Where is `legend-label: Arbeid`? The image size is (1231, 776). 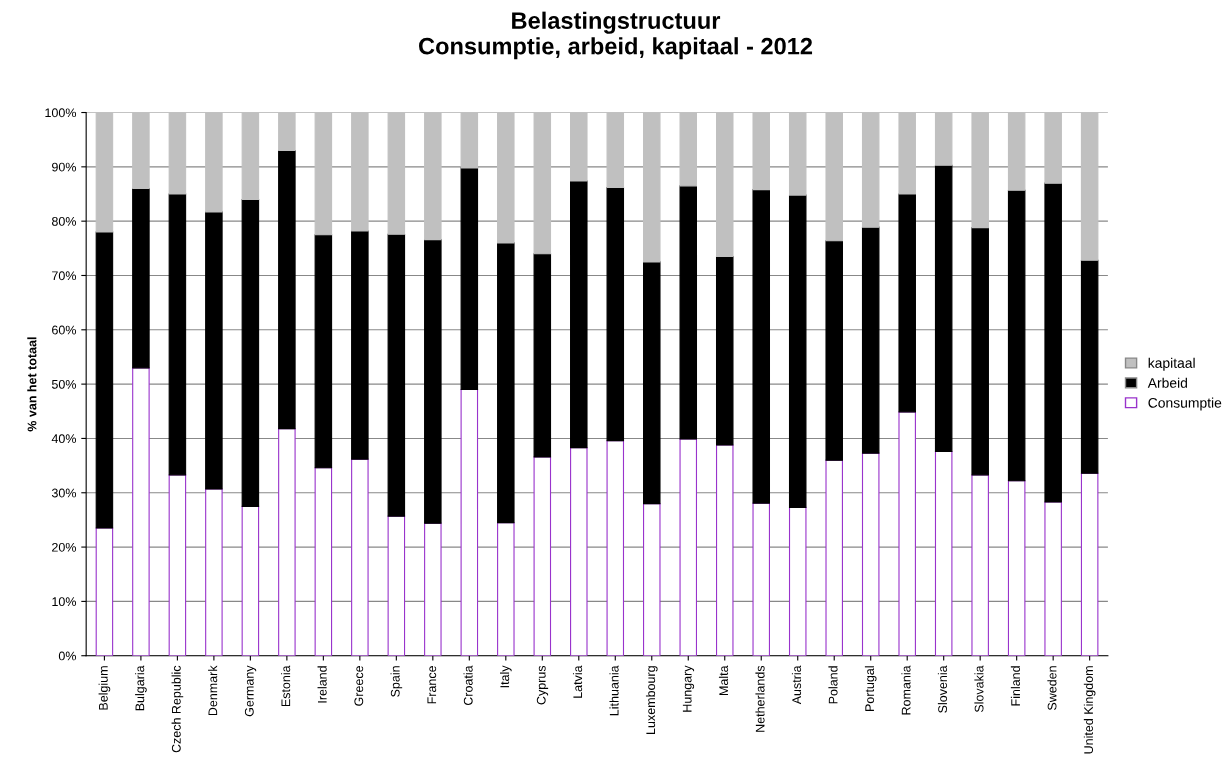
legend-label: Arbeid is located at coordinates (1167, 382).